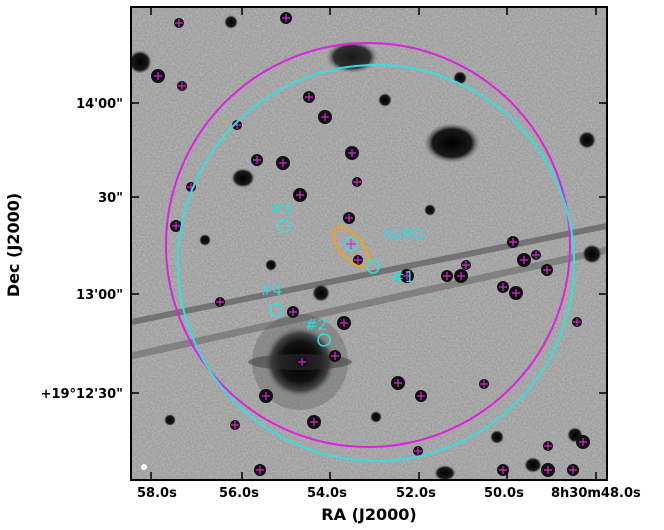 Image resolution: width=664 pixels, height=530 pixels. What do you see at coordinates (403, 234) in the screenshot?
I see `label-hzrg: HzRG` at bounding box center [403, 234].